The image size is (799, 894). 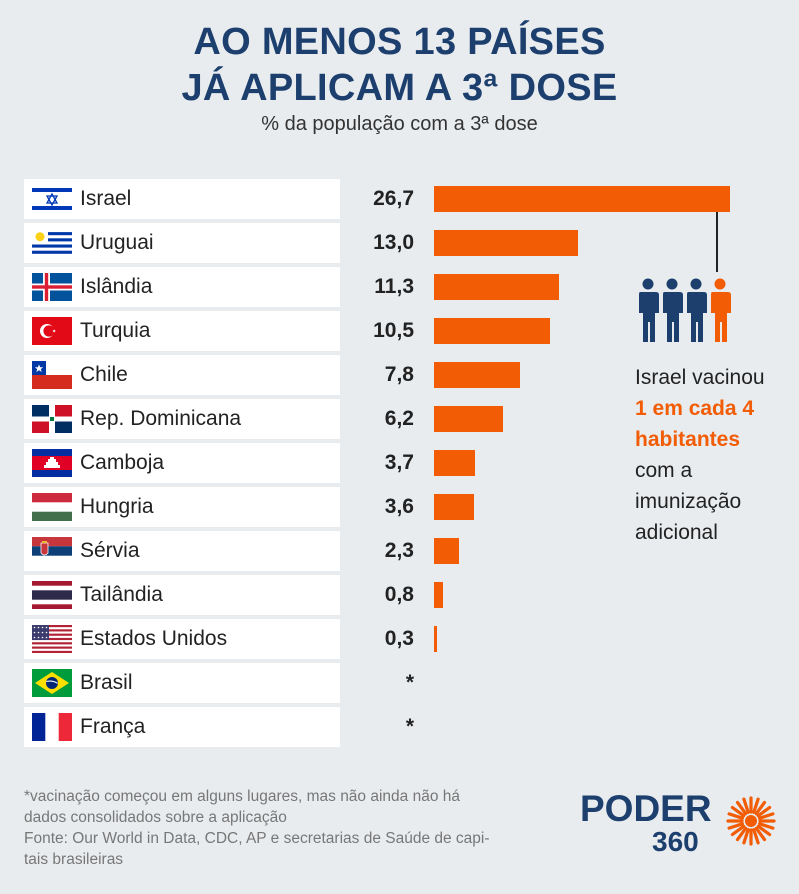 What do you see at coordinates (182, 287) in the screenshot?
I see `country-row: Islândia` at bounding box center [182, 287].